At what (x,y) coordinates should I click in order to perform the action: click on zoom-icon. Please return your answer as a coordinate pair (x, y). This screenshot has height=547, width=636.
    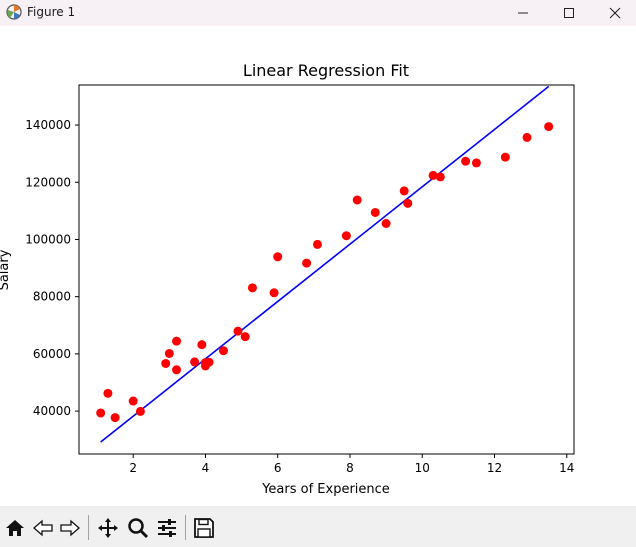
    Looking at the image, I should click on (138, 528).